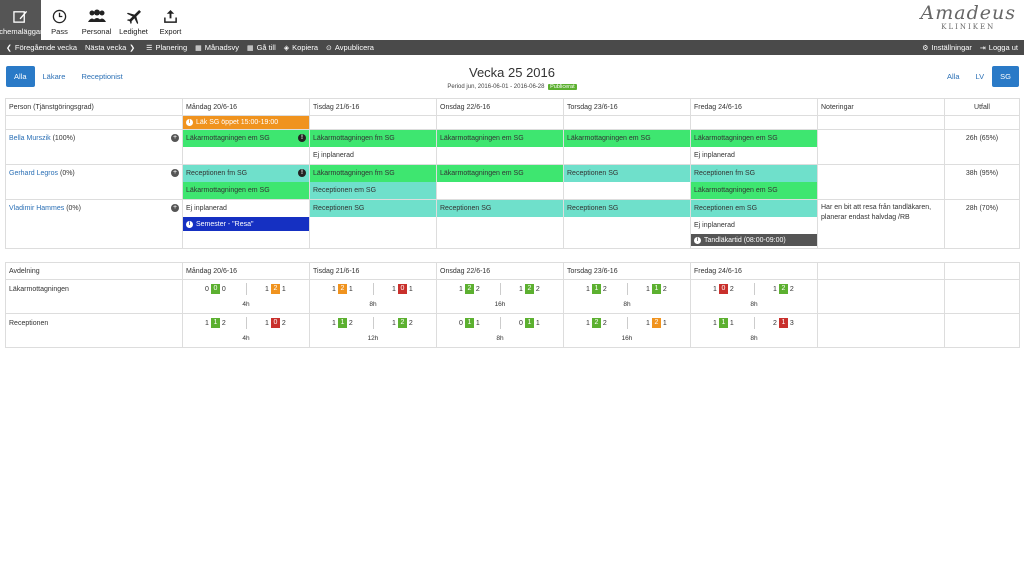  What do you see at coordinates (999, 47) in the screenshot?
I see `logout-link: ⇥ Logga ut` at bounding box center [999, 47].